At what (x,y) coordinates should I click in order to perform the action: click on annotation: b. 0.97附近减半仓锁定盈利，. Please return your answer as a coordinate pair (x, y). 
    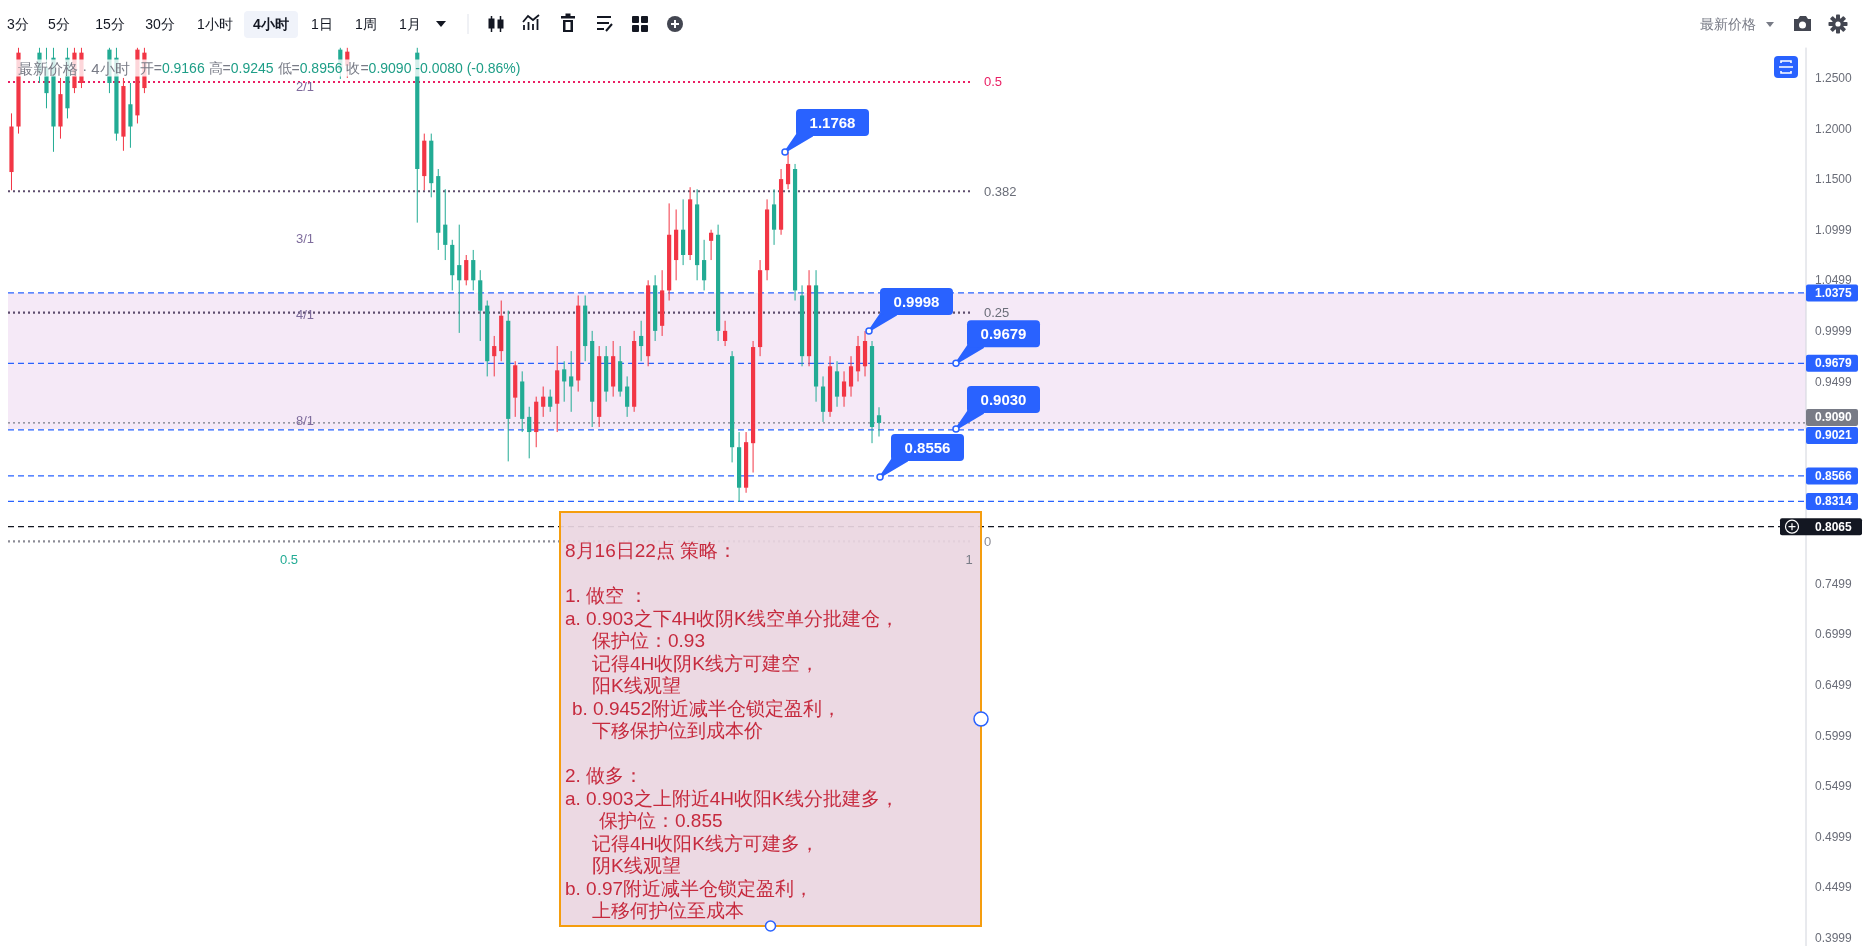
    Looking at the image, I should click on (689, 888).